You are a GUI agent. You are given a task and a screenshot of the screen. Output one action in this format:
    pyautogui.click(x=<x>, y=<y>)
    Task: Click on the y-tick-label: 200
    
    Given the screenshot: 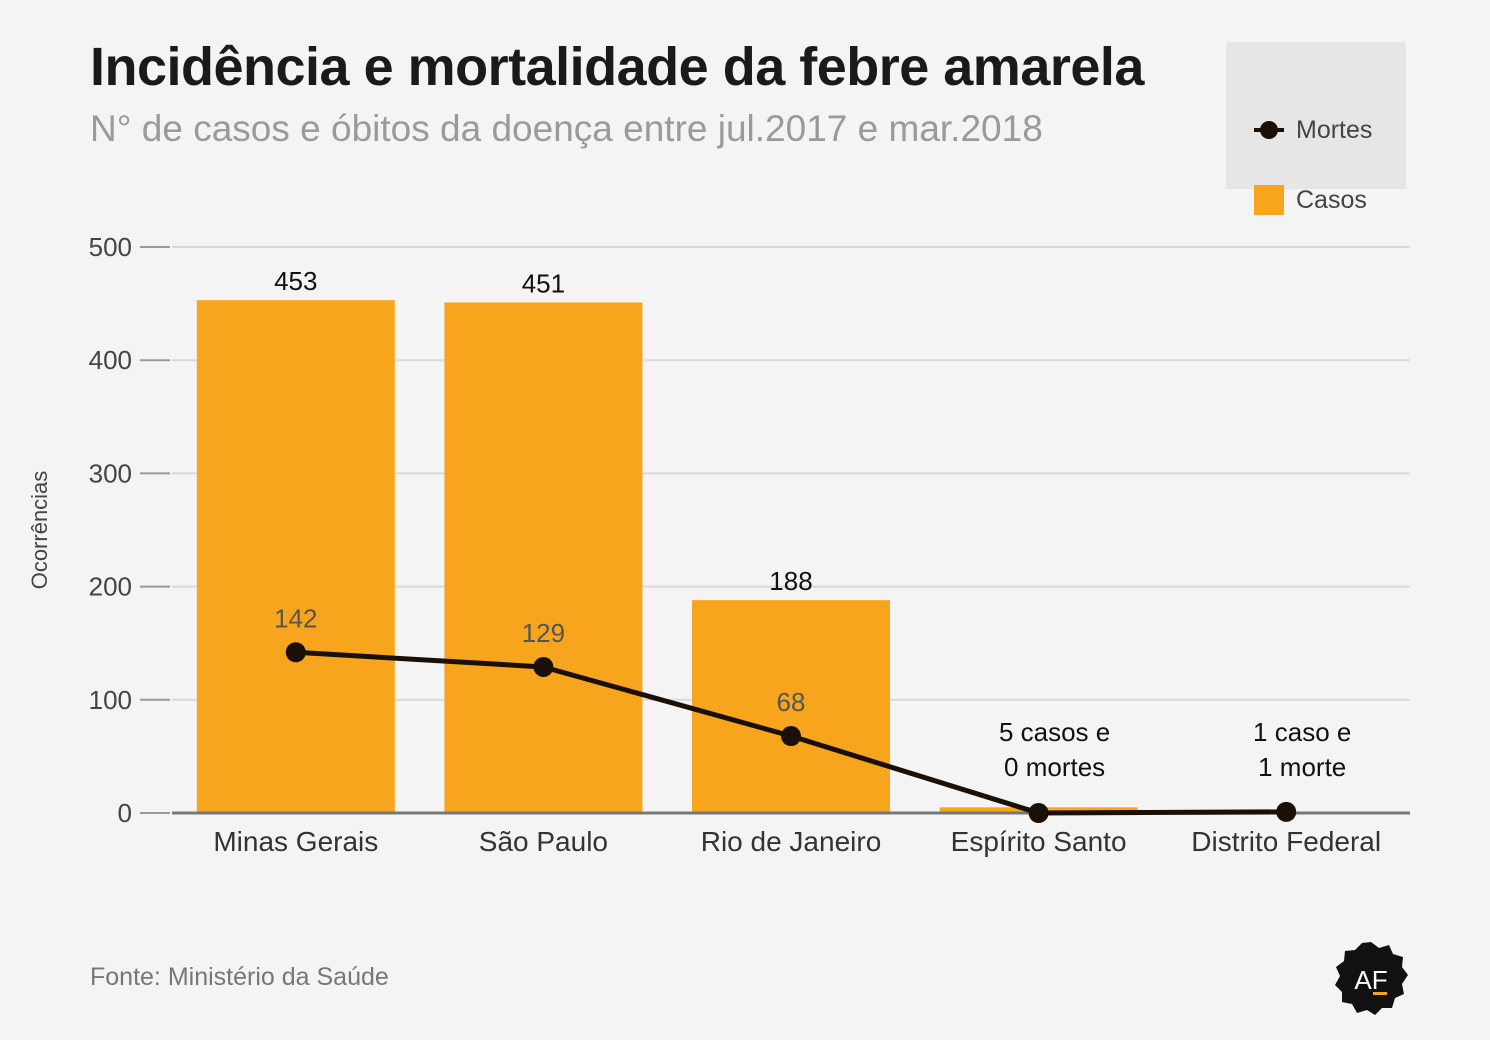 What is the action you would take?
    pyautogui.click(x=110, y=587)
    